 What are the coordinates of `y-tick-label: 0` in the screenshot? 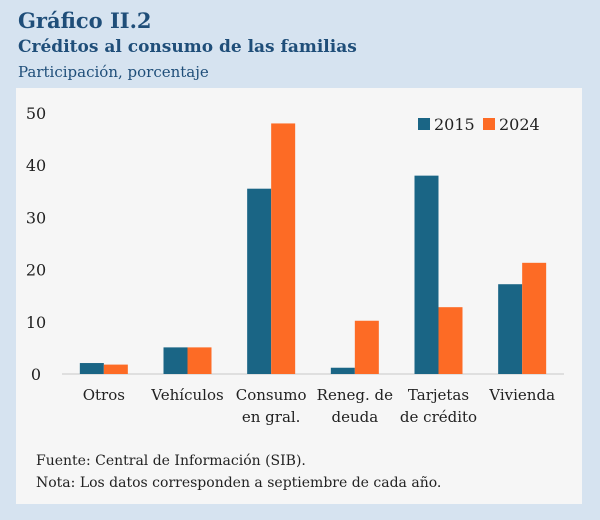 It's located at (36, 374).